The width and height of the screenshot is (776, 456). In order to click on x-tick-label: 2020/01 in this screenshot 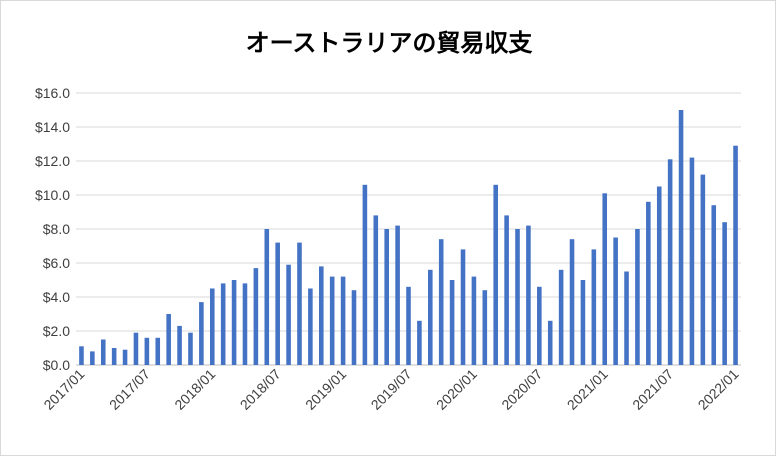, I will do `click(456, 389)`.